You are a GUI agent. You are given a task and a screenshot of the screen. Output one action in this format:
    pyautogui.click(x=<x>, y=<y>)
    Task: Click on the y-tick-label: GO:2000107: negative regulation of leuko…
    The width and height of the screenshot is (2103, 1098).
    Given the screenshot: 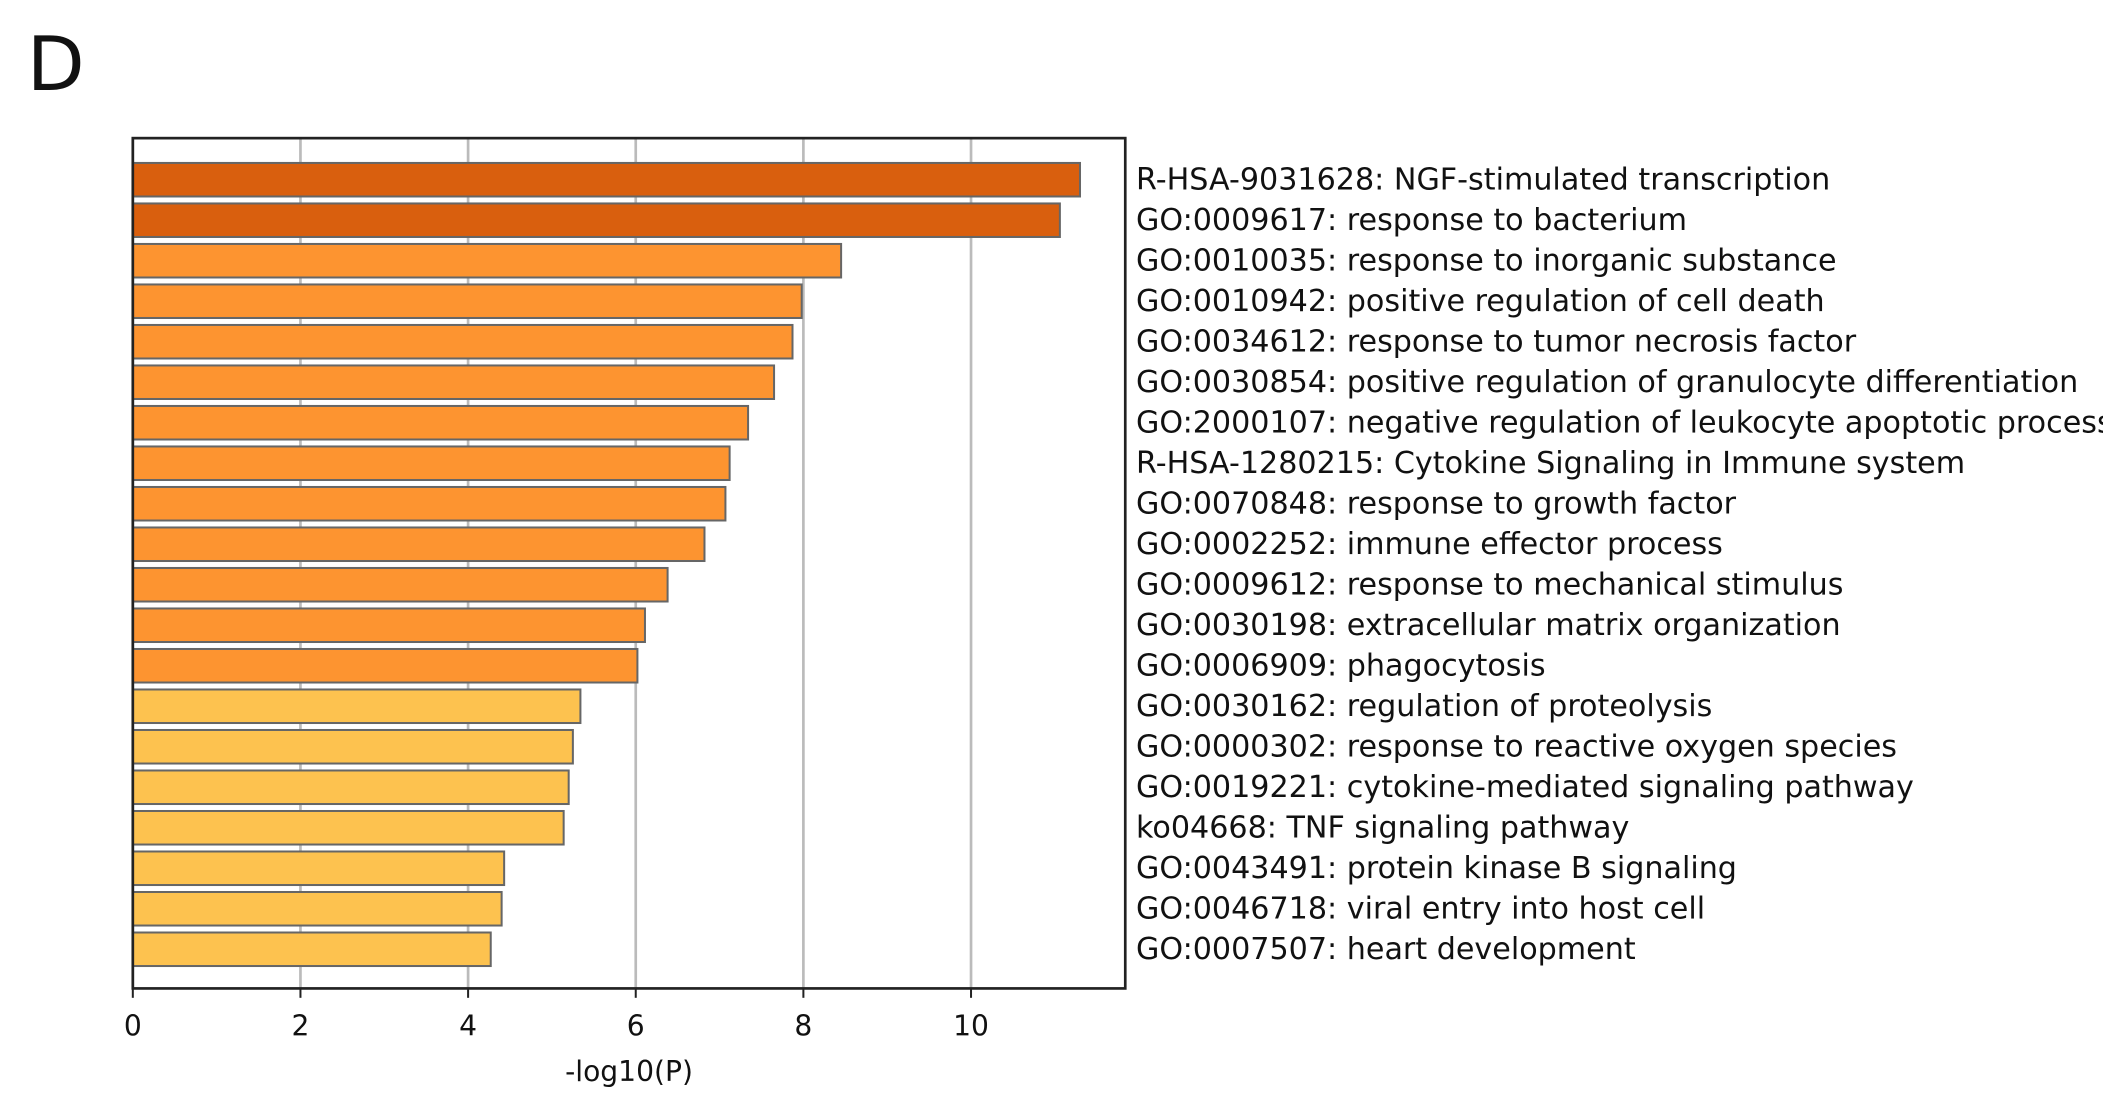 What is the action you would take?
    pyautogui.click(x=1619, y=423)
    